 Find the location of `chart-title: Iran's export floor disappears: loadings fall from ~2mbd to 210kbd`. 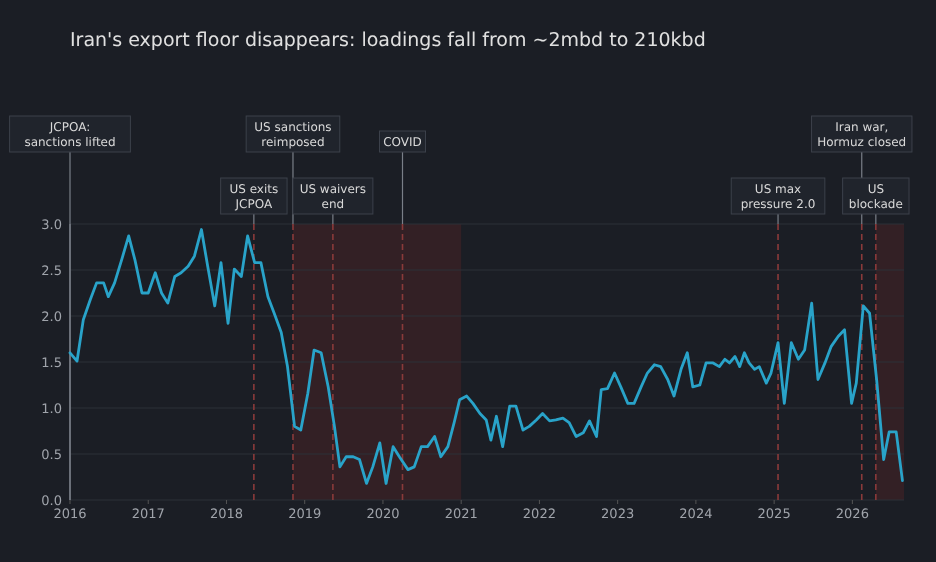

chart-title: Iran's export floor disappears: loadings fall from ~2mbd to 210kbd is located at coordinates (388, 41).